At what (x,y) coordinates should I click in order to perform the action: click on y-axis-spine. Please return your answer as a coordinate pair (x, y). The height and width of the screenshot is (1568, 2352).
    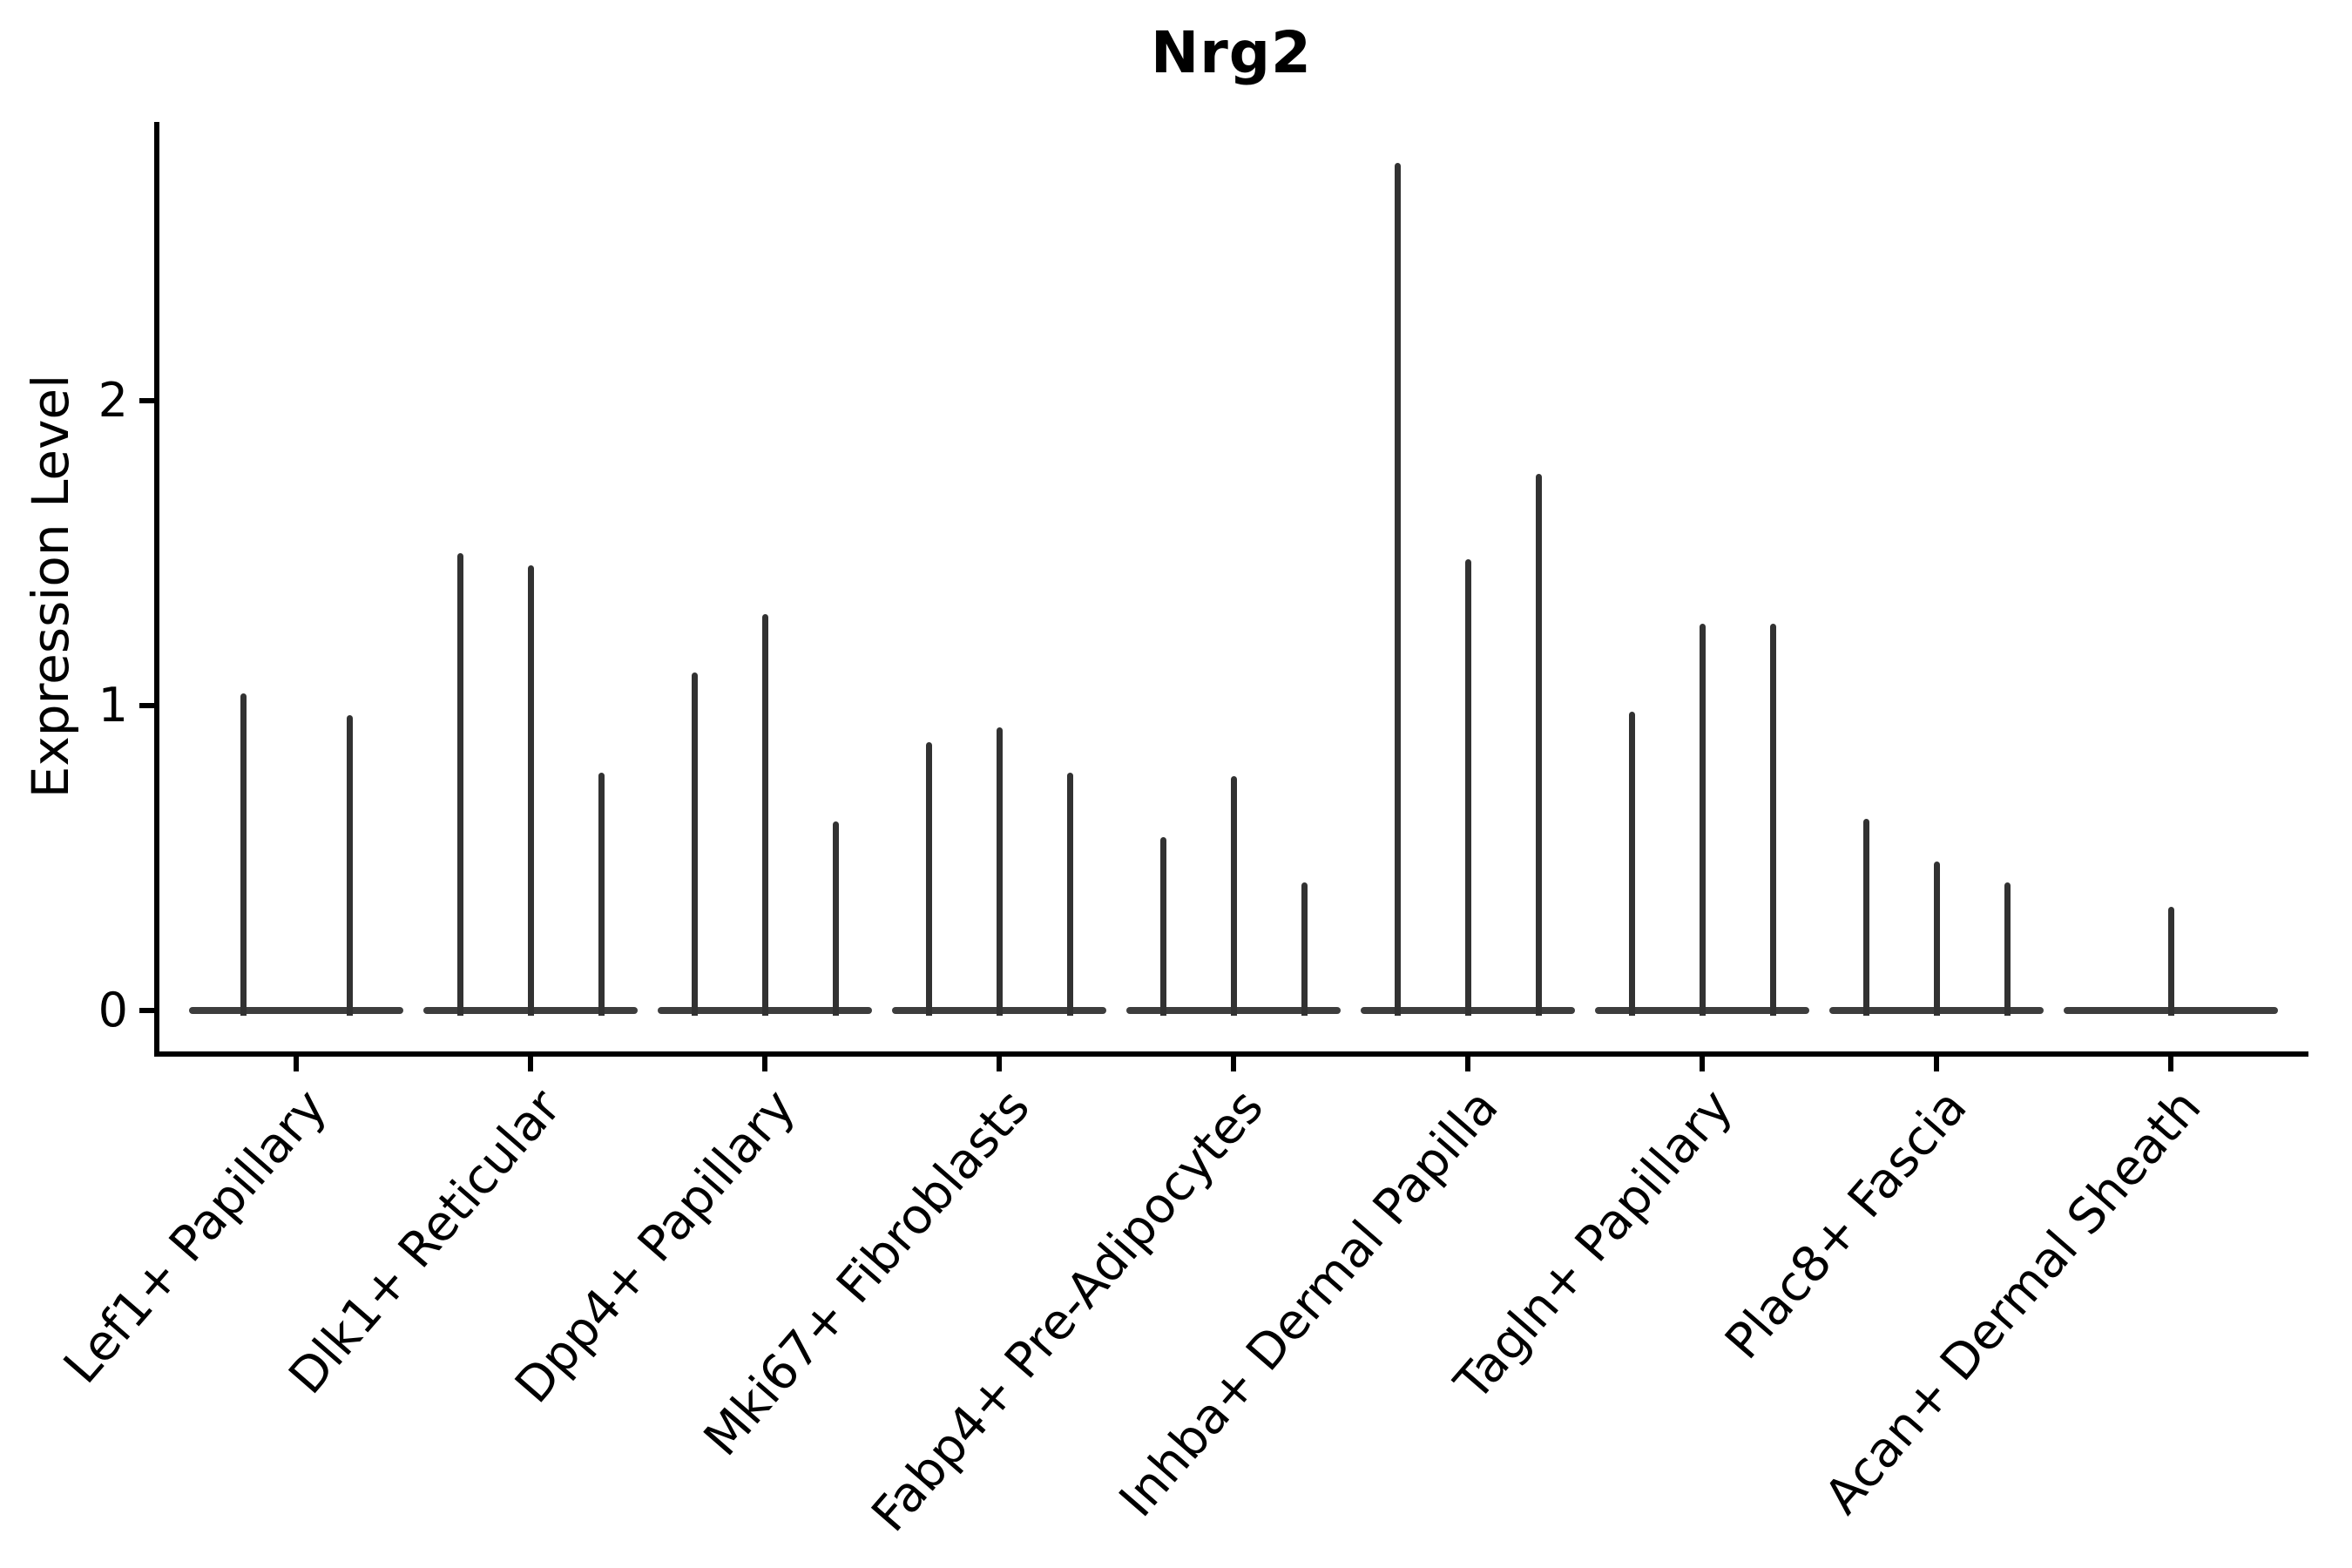
    Looking at the image, I should click on (156, 589).